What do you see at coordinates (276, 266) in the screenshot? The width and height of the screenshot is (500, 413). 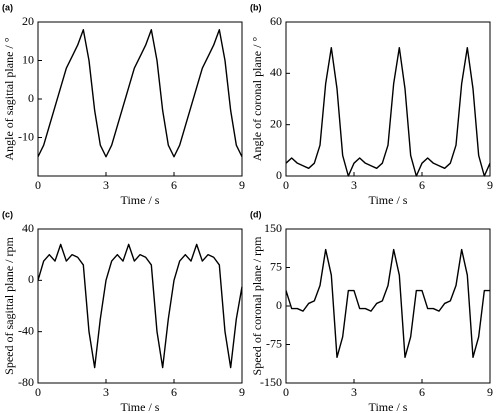 I see `y-tick-label: 75` at bounding box center [276, 266].